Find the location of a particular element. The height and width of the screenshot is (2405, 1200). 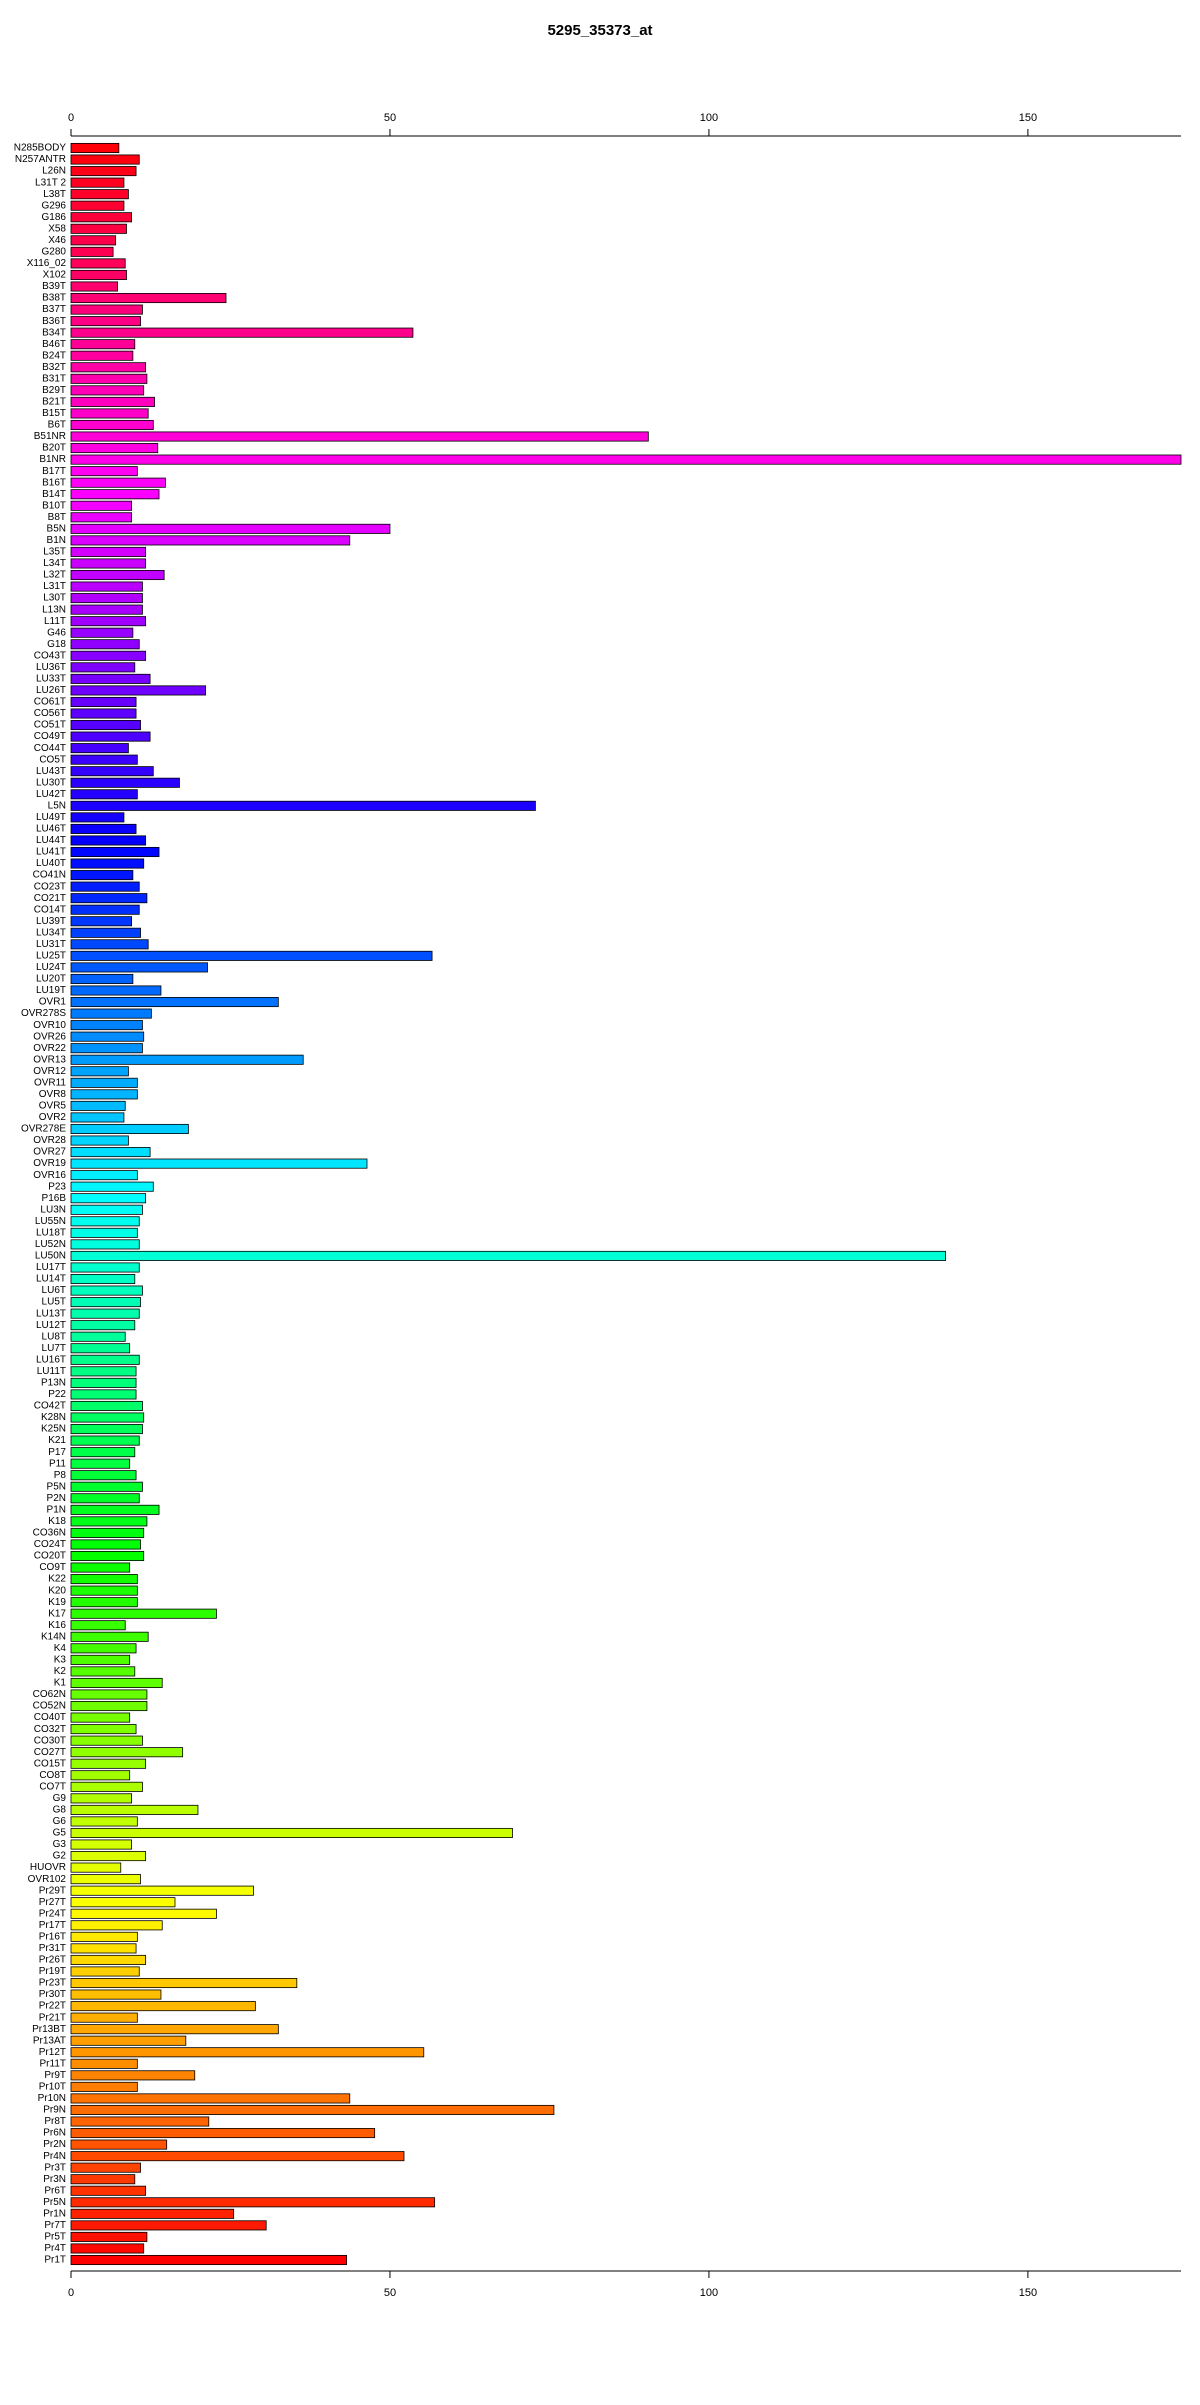

y-tick-label: Pr31T is located at coordinates (52, 1948).